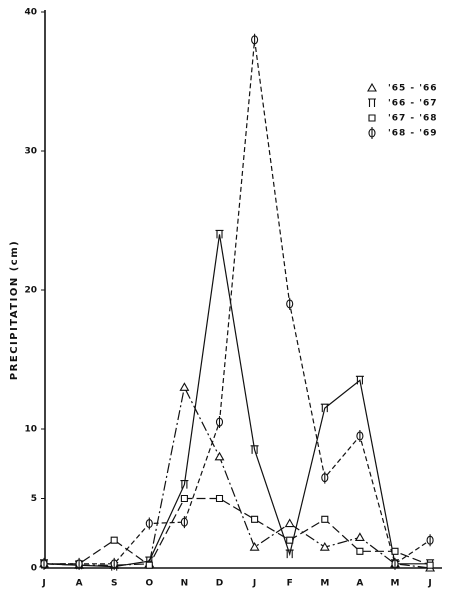 The width and height of the screenshot is (450, 597). I want to click on legend-label: '67 - '68, so click(413, 119).